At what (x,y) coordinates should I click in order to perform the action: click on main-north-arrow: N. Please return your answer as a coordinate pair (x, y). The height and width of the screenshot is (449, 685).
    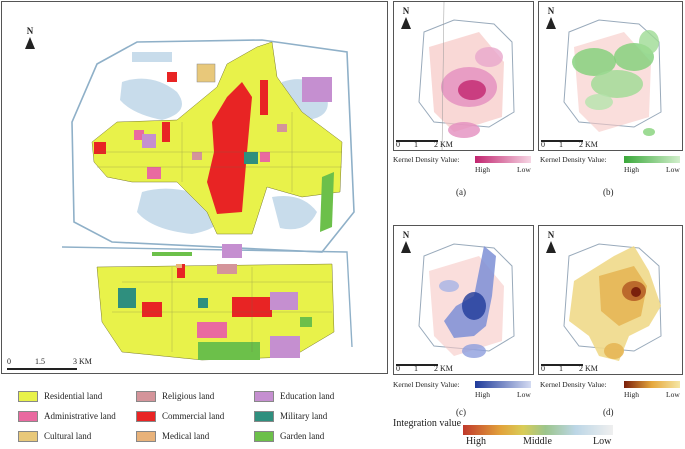
    Looking at the image, I should click on (30, 37).